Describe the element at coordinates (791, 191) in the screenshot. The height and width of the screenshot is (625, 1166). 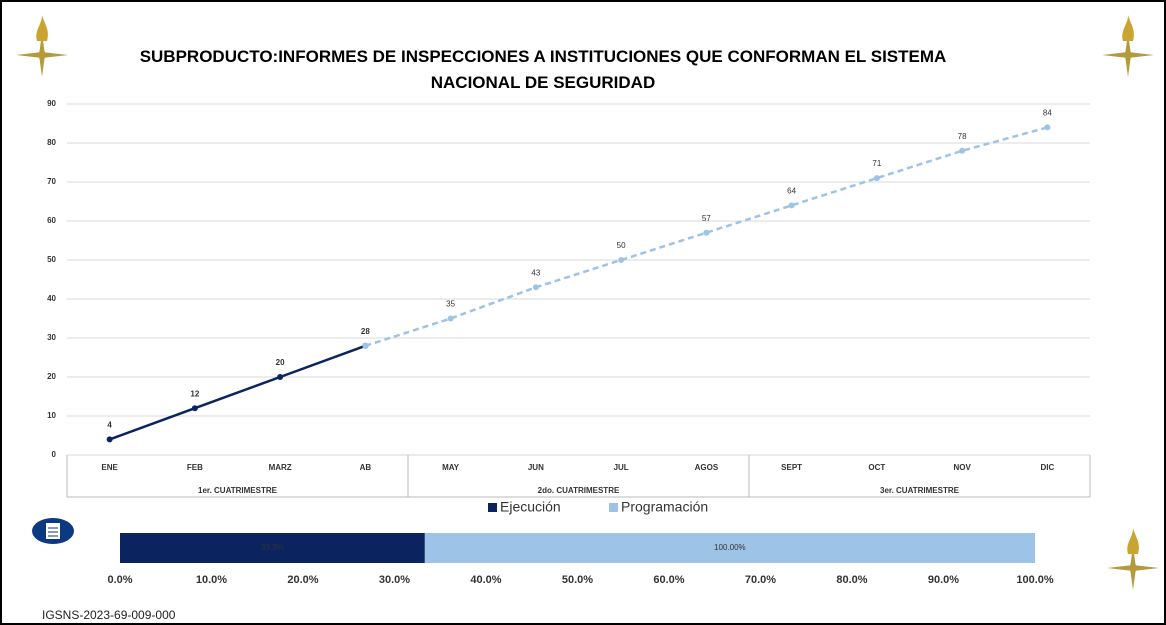
I see `data-label: 64` at that location.